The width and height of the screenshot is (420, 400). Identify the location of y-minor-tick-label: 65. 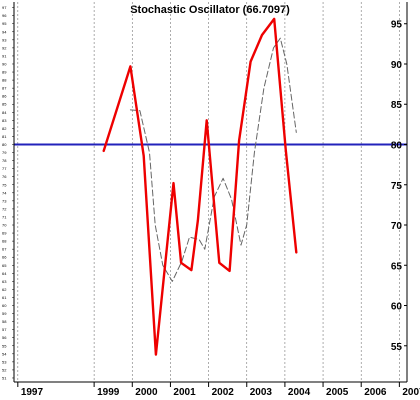
(4, 265).